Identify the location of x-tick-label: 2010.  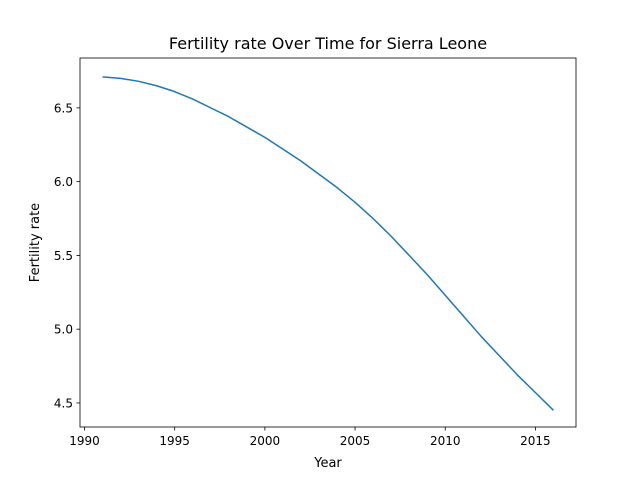
(445, 441).